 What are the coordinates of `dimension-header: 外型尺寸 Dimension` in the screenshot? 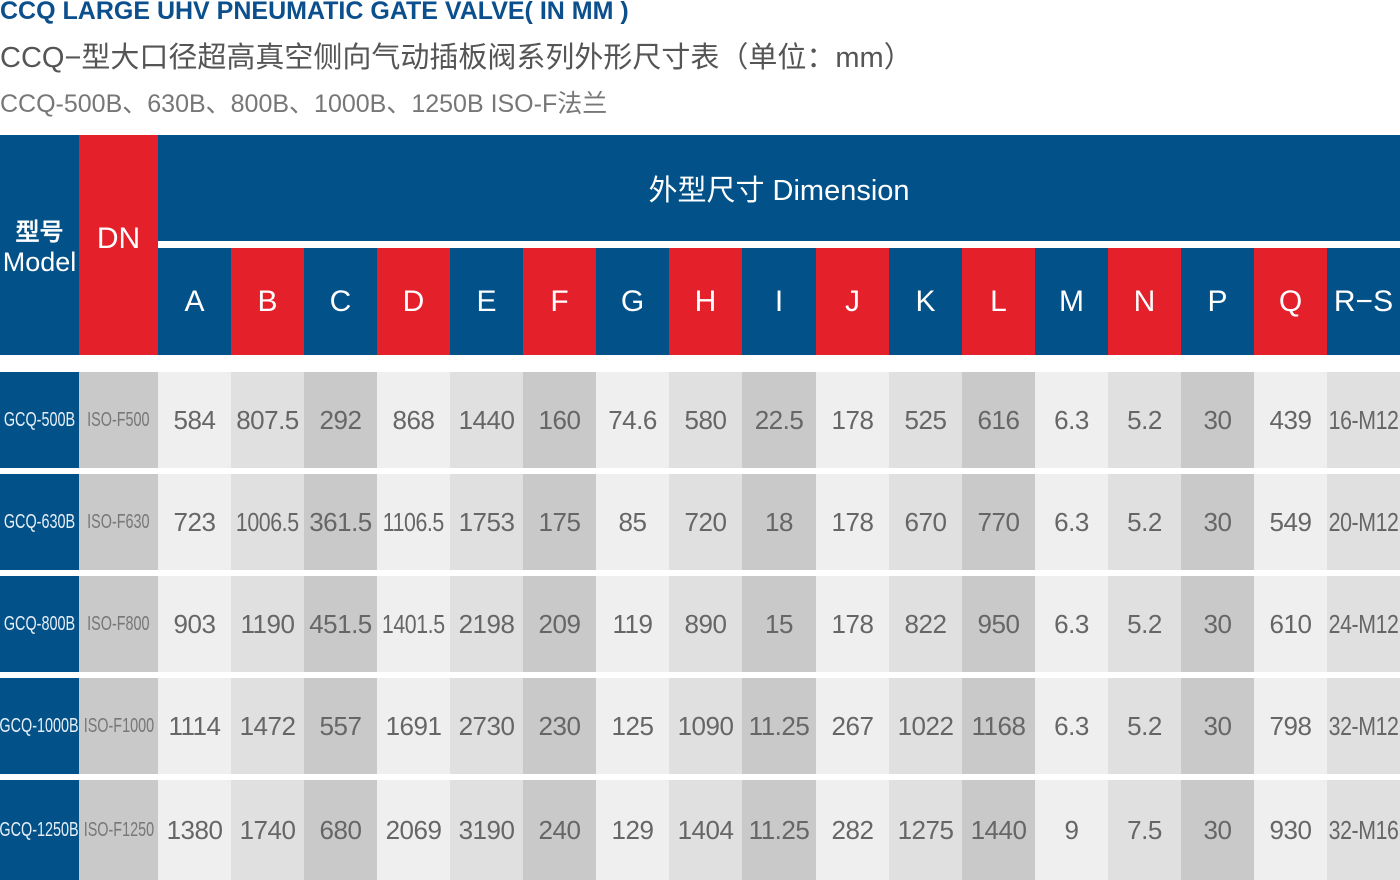 It's located at (779, 188).